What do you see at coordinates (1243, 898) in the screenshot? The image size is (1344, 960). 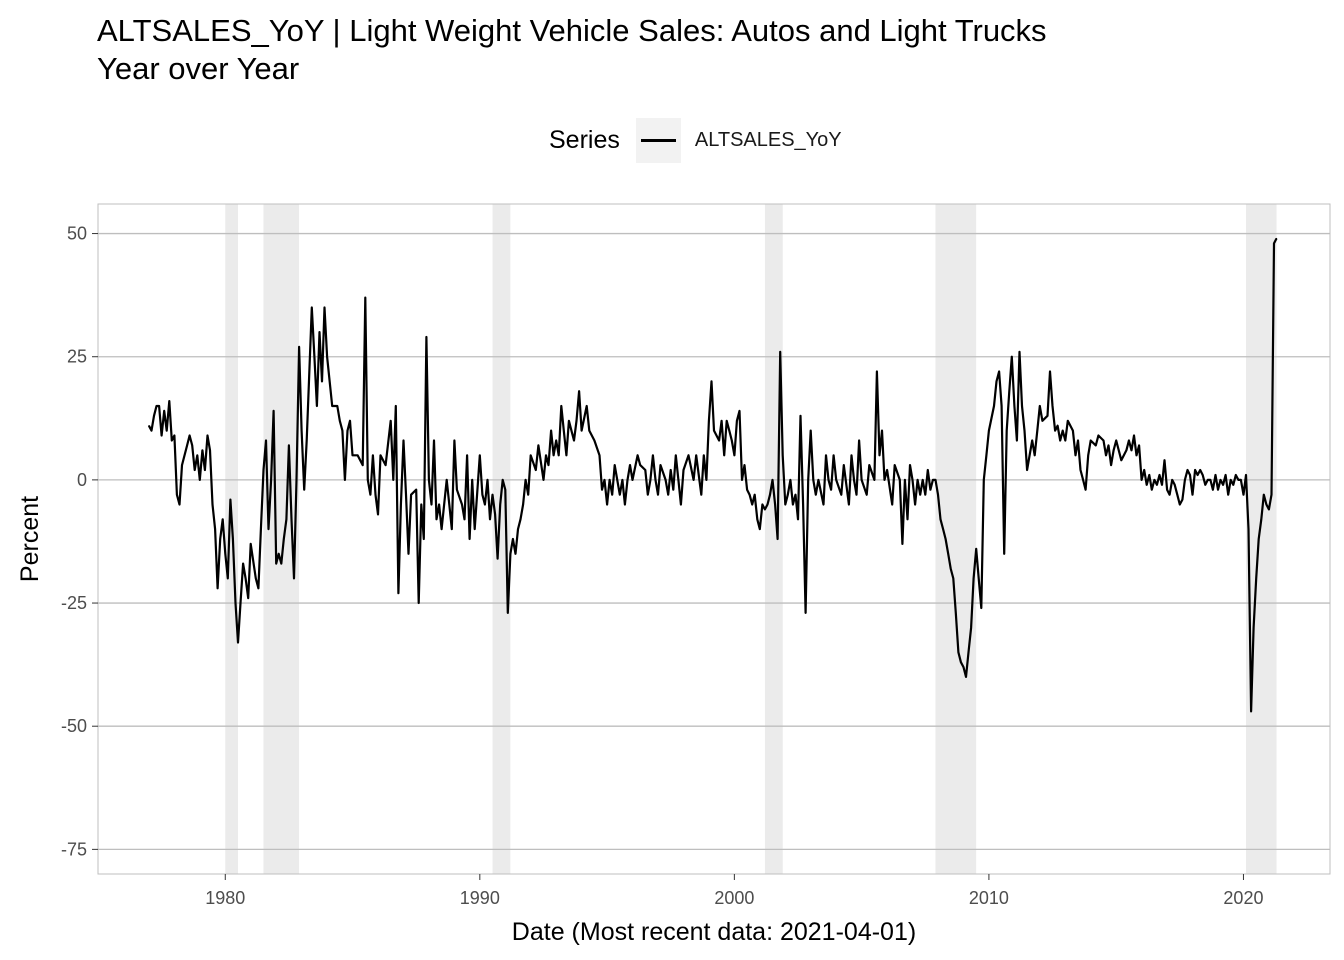 I see `x-tick-label: 2020` at bounding box center [1243, 898].